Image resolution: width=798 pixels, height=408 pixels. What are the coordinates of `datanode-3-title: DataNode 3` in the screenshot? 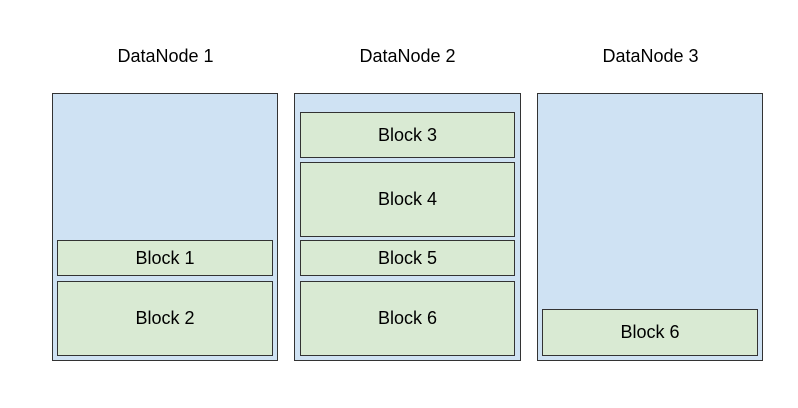 It's located at (650, 56).